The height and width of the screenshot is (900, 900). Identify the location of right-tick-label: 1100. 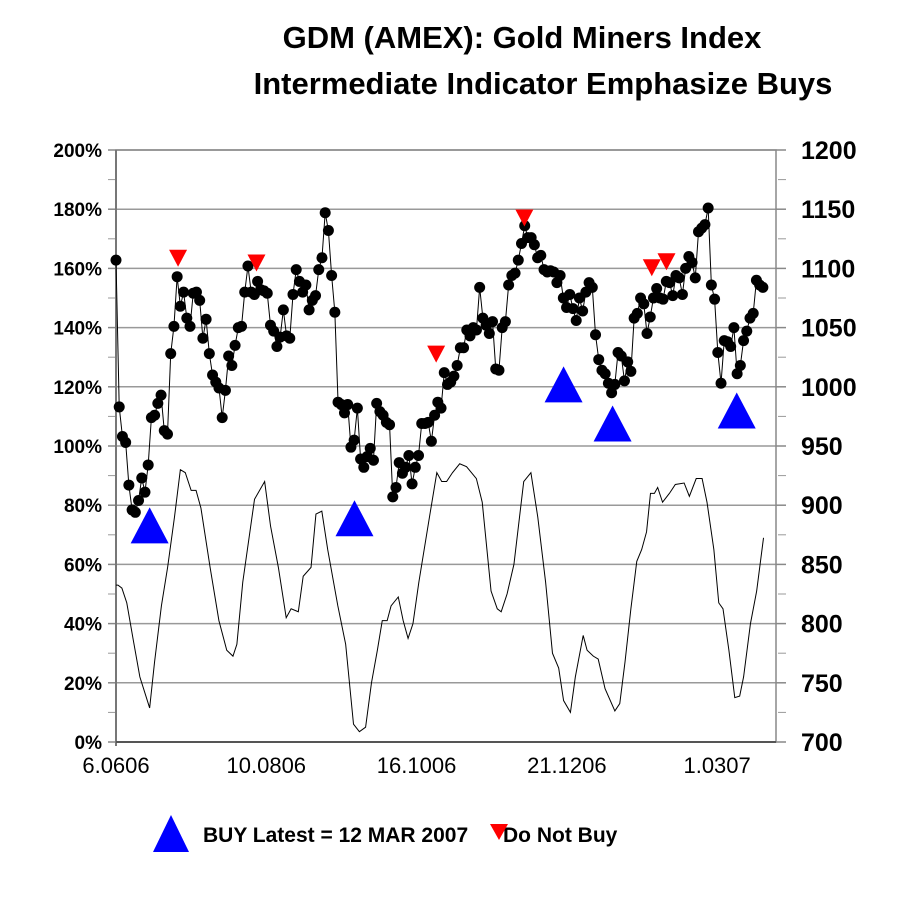
(828, 269).